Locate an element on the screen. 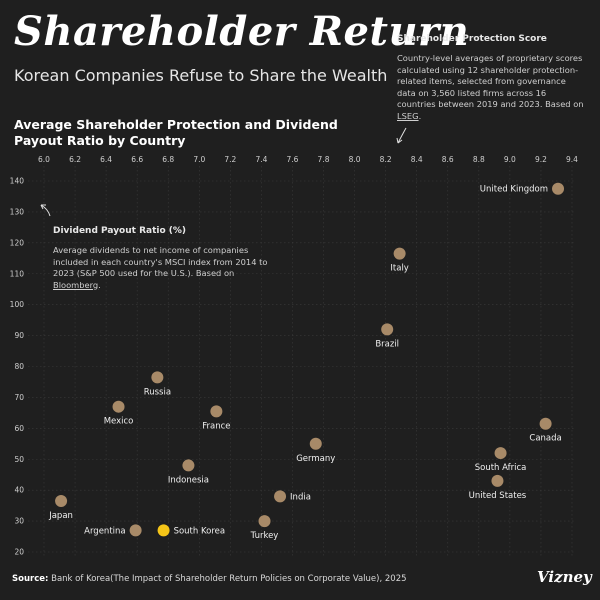 The height and width of the screenshot is (600, 600). data-point-united-states is located at coordinates (497, 480).